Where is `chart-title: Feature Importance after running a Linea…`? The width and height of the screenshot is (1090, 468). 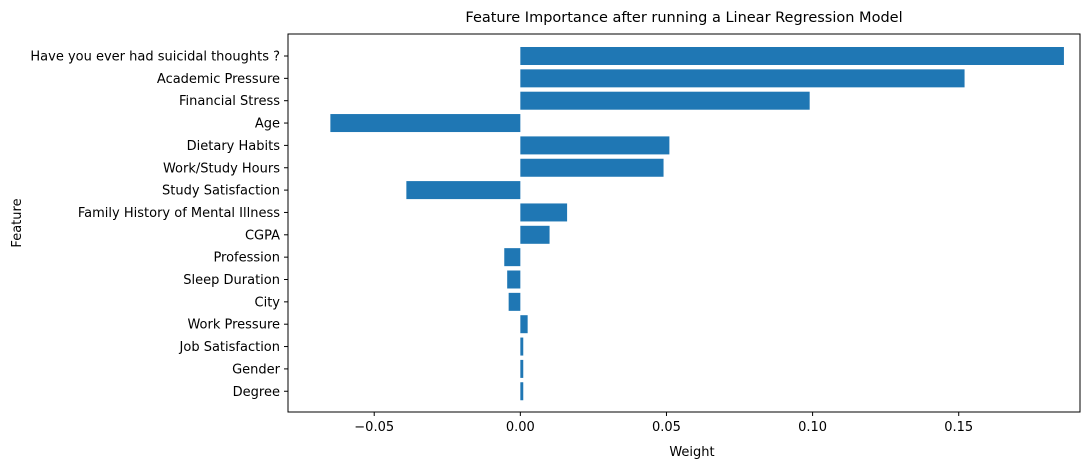 chart-title: Feature Importance after running a Linea… is located at coordinates (683, 18).